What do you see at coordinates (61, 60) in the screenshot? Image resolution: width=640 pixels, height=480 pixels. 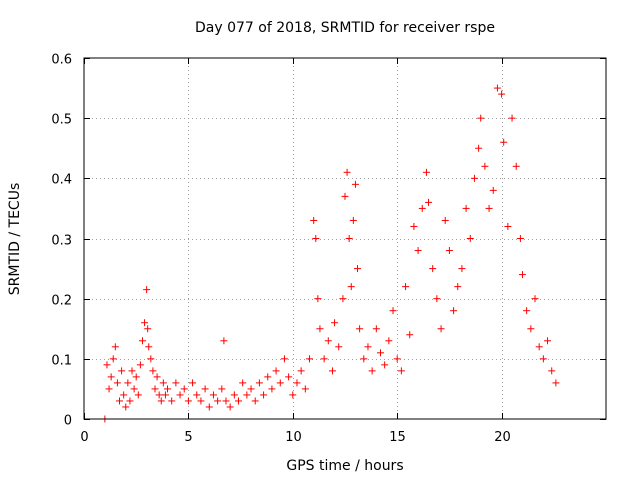 I see `y-tick-label: 0.6` at bounding box center [61, 60].